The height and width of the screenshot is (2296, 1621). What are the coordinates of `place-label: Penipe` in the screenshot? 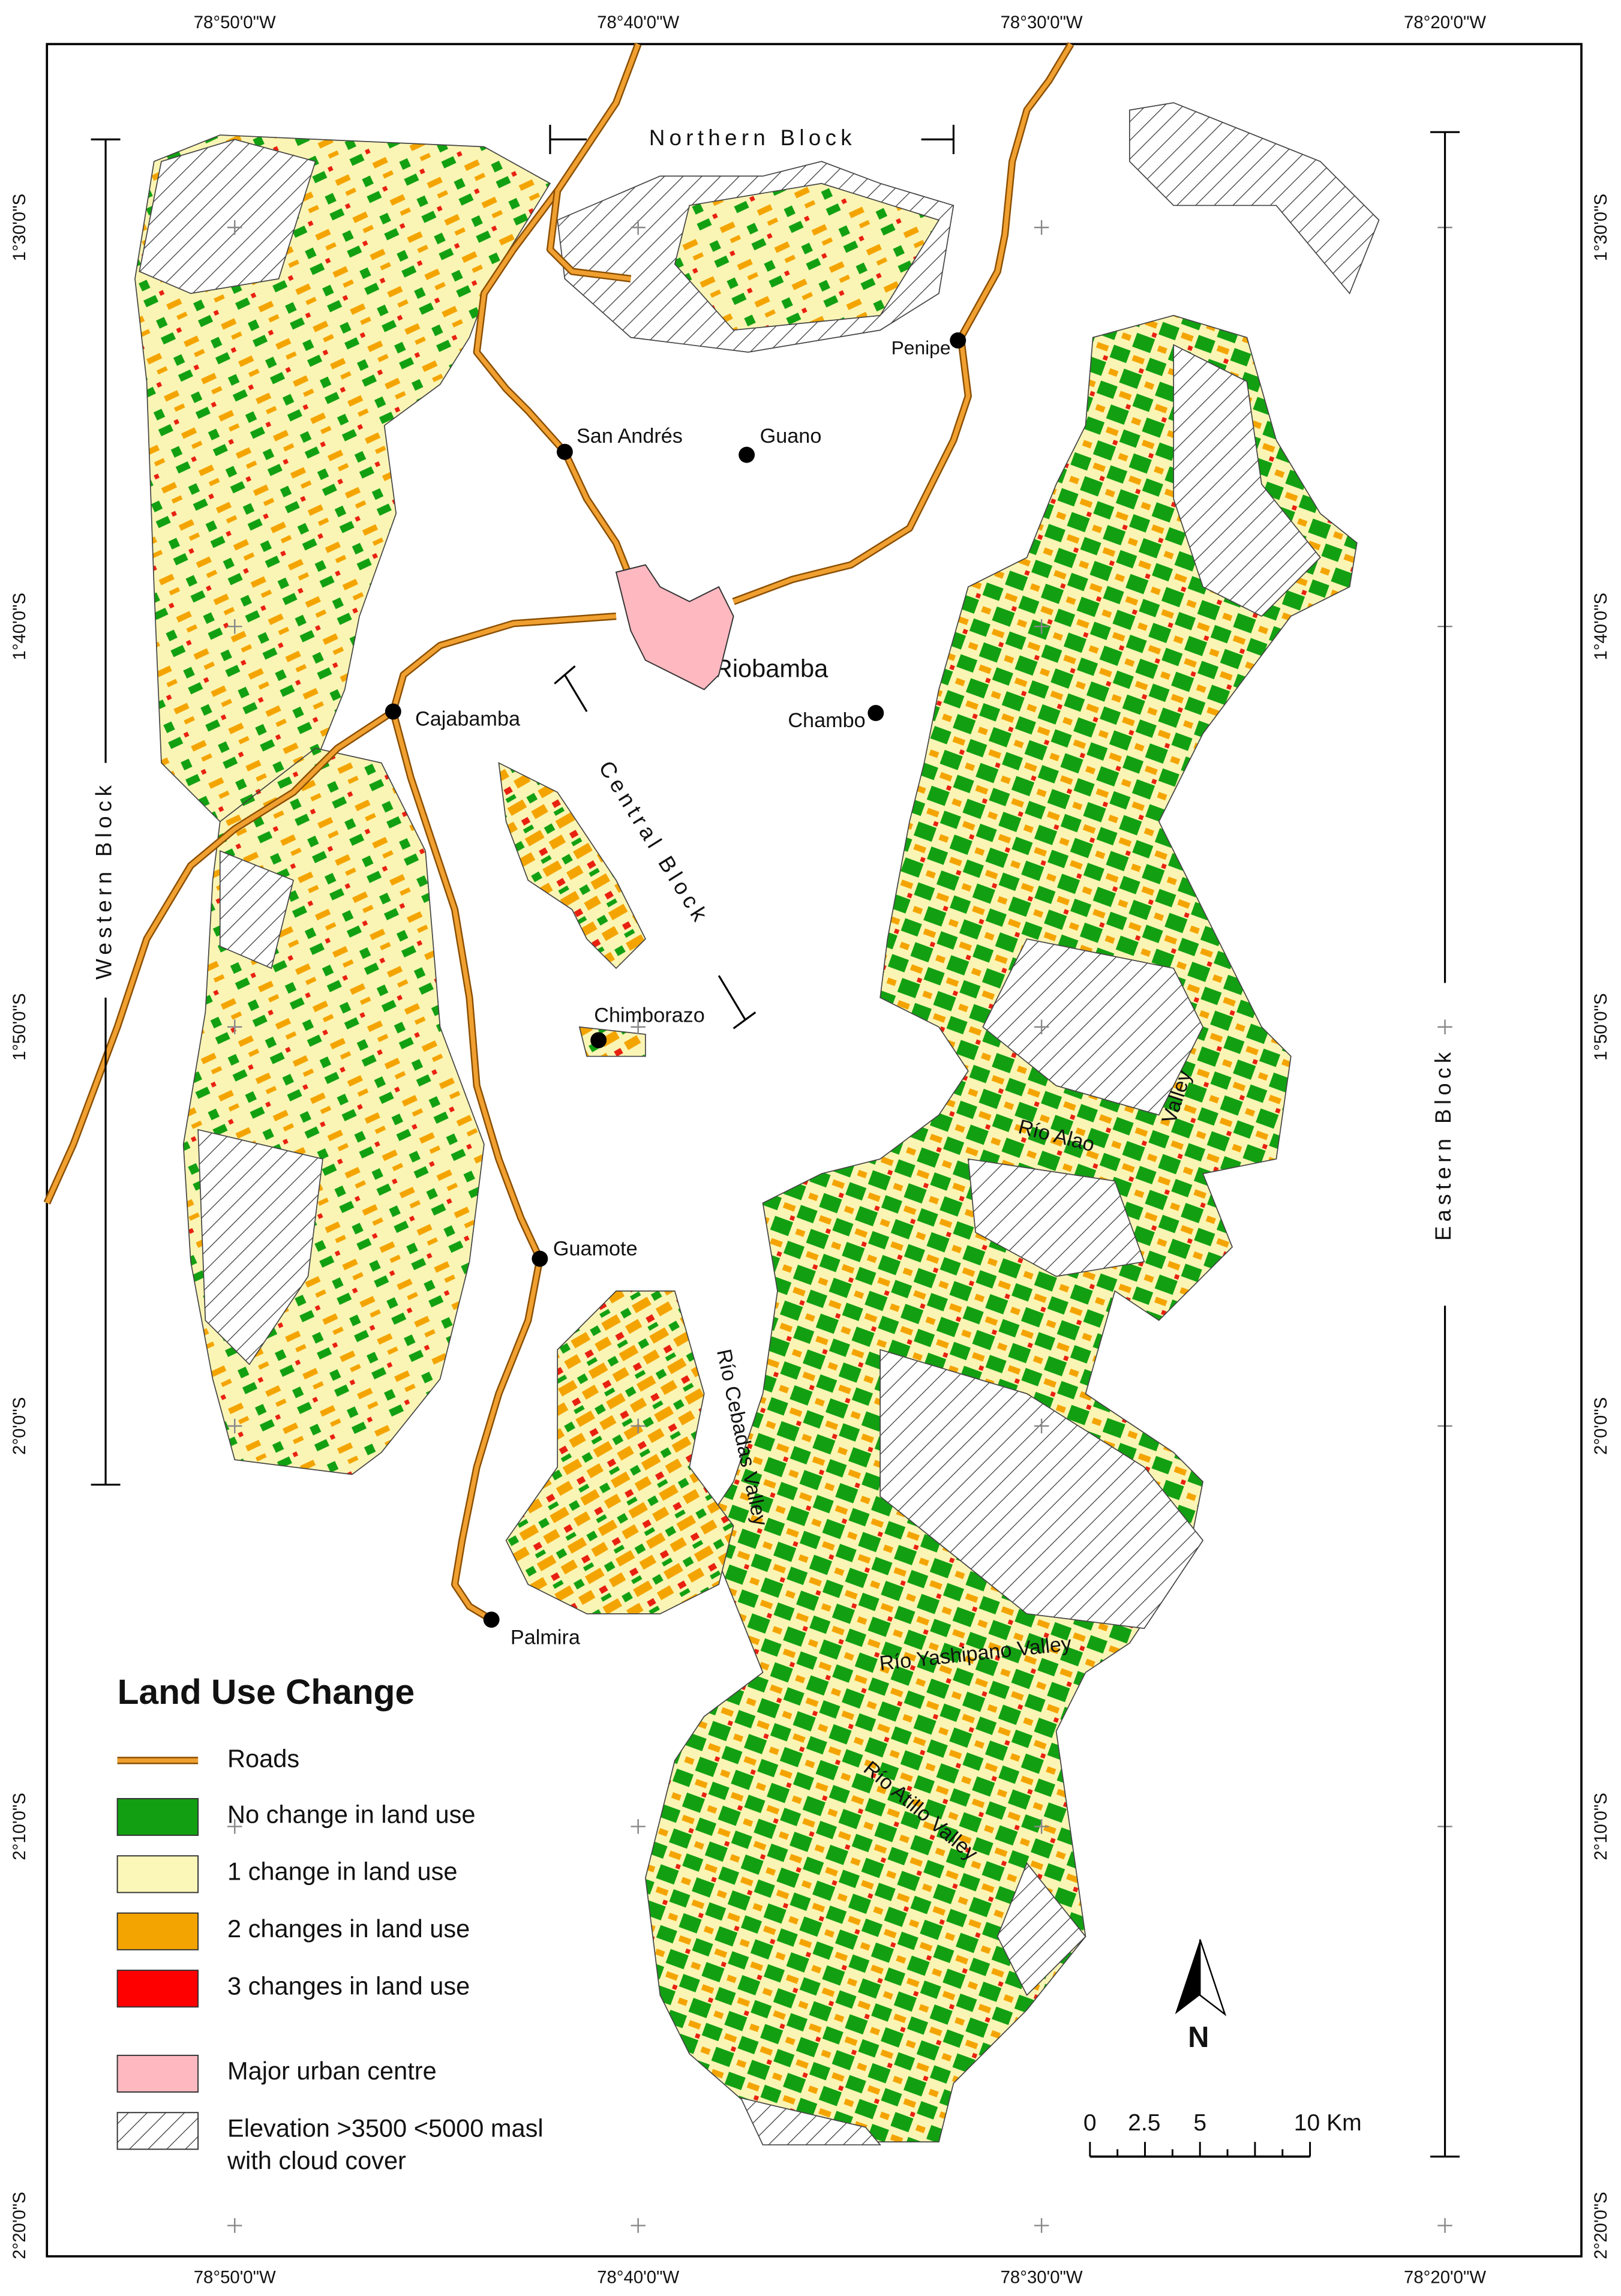 It's located at (921, 348).